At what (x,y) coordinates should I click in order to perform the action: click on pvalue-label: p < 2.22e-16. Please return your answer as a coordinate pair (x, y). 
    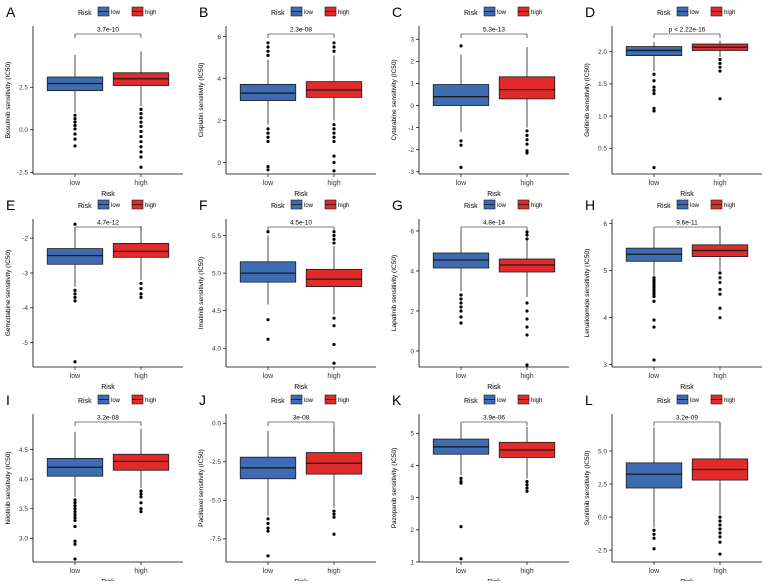
    Looking at the image, I should click on (687, 30).